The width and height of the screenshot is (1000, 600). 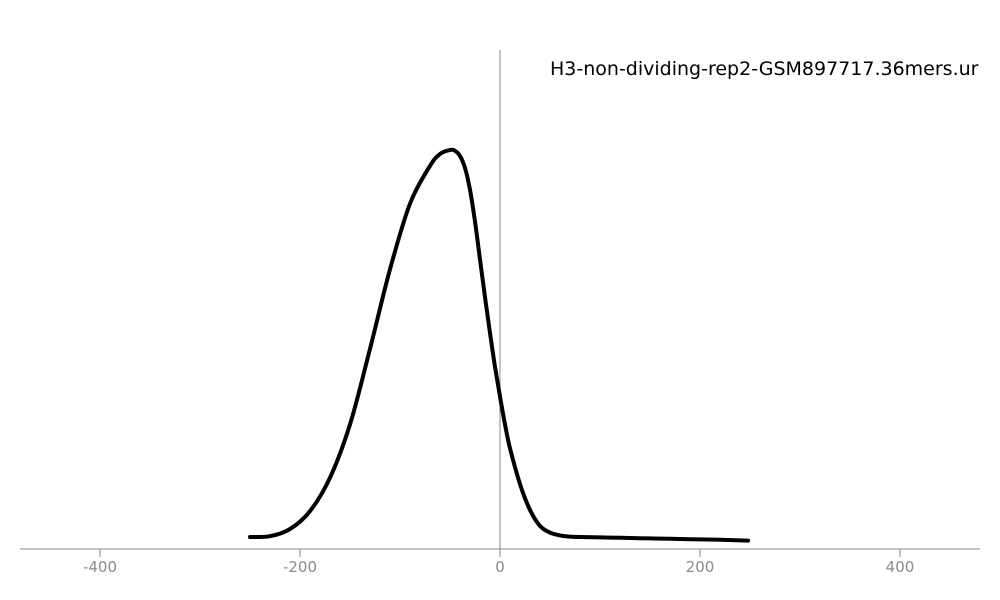 What do you see at coordinates (764, 69) in the screenshot?
I see `chart-title: H3-non-dividing-rep2-GSM897717.36mers.ur` at bounding box center [764, 69].